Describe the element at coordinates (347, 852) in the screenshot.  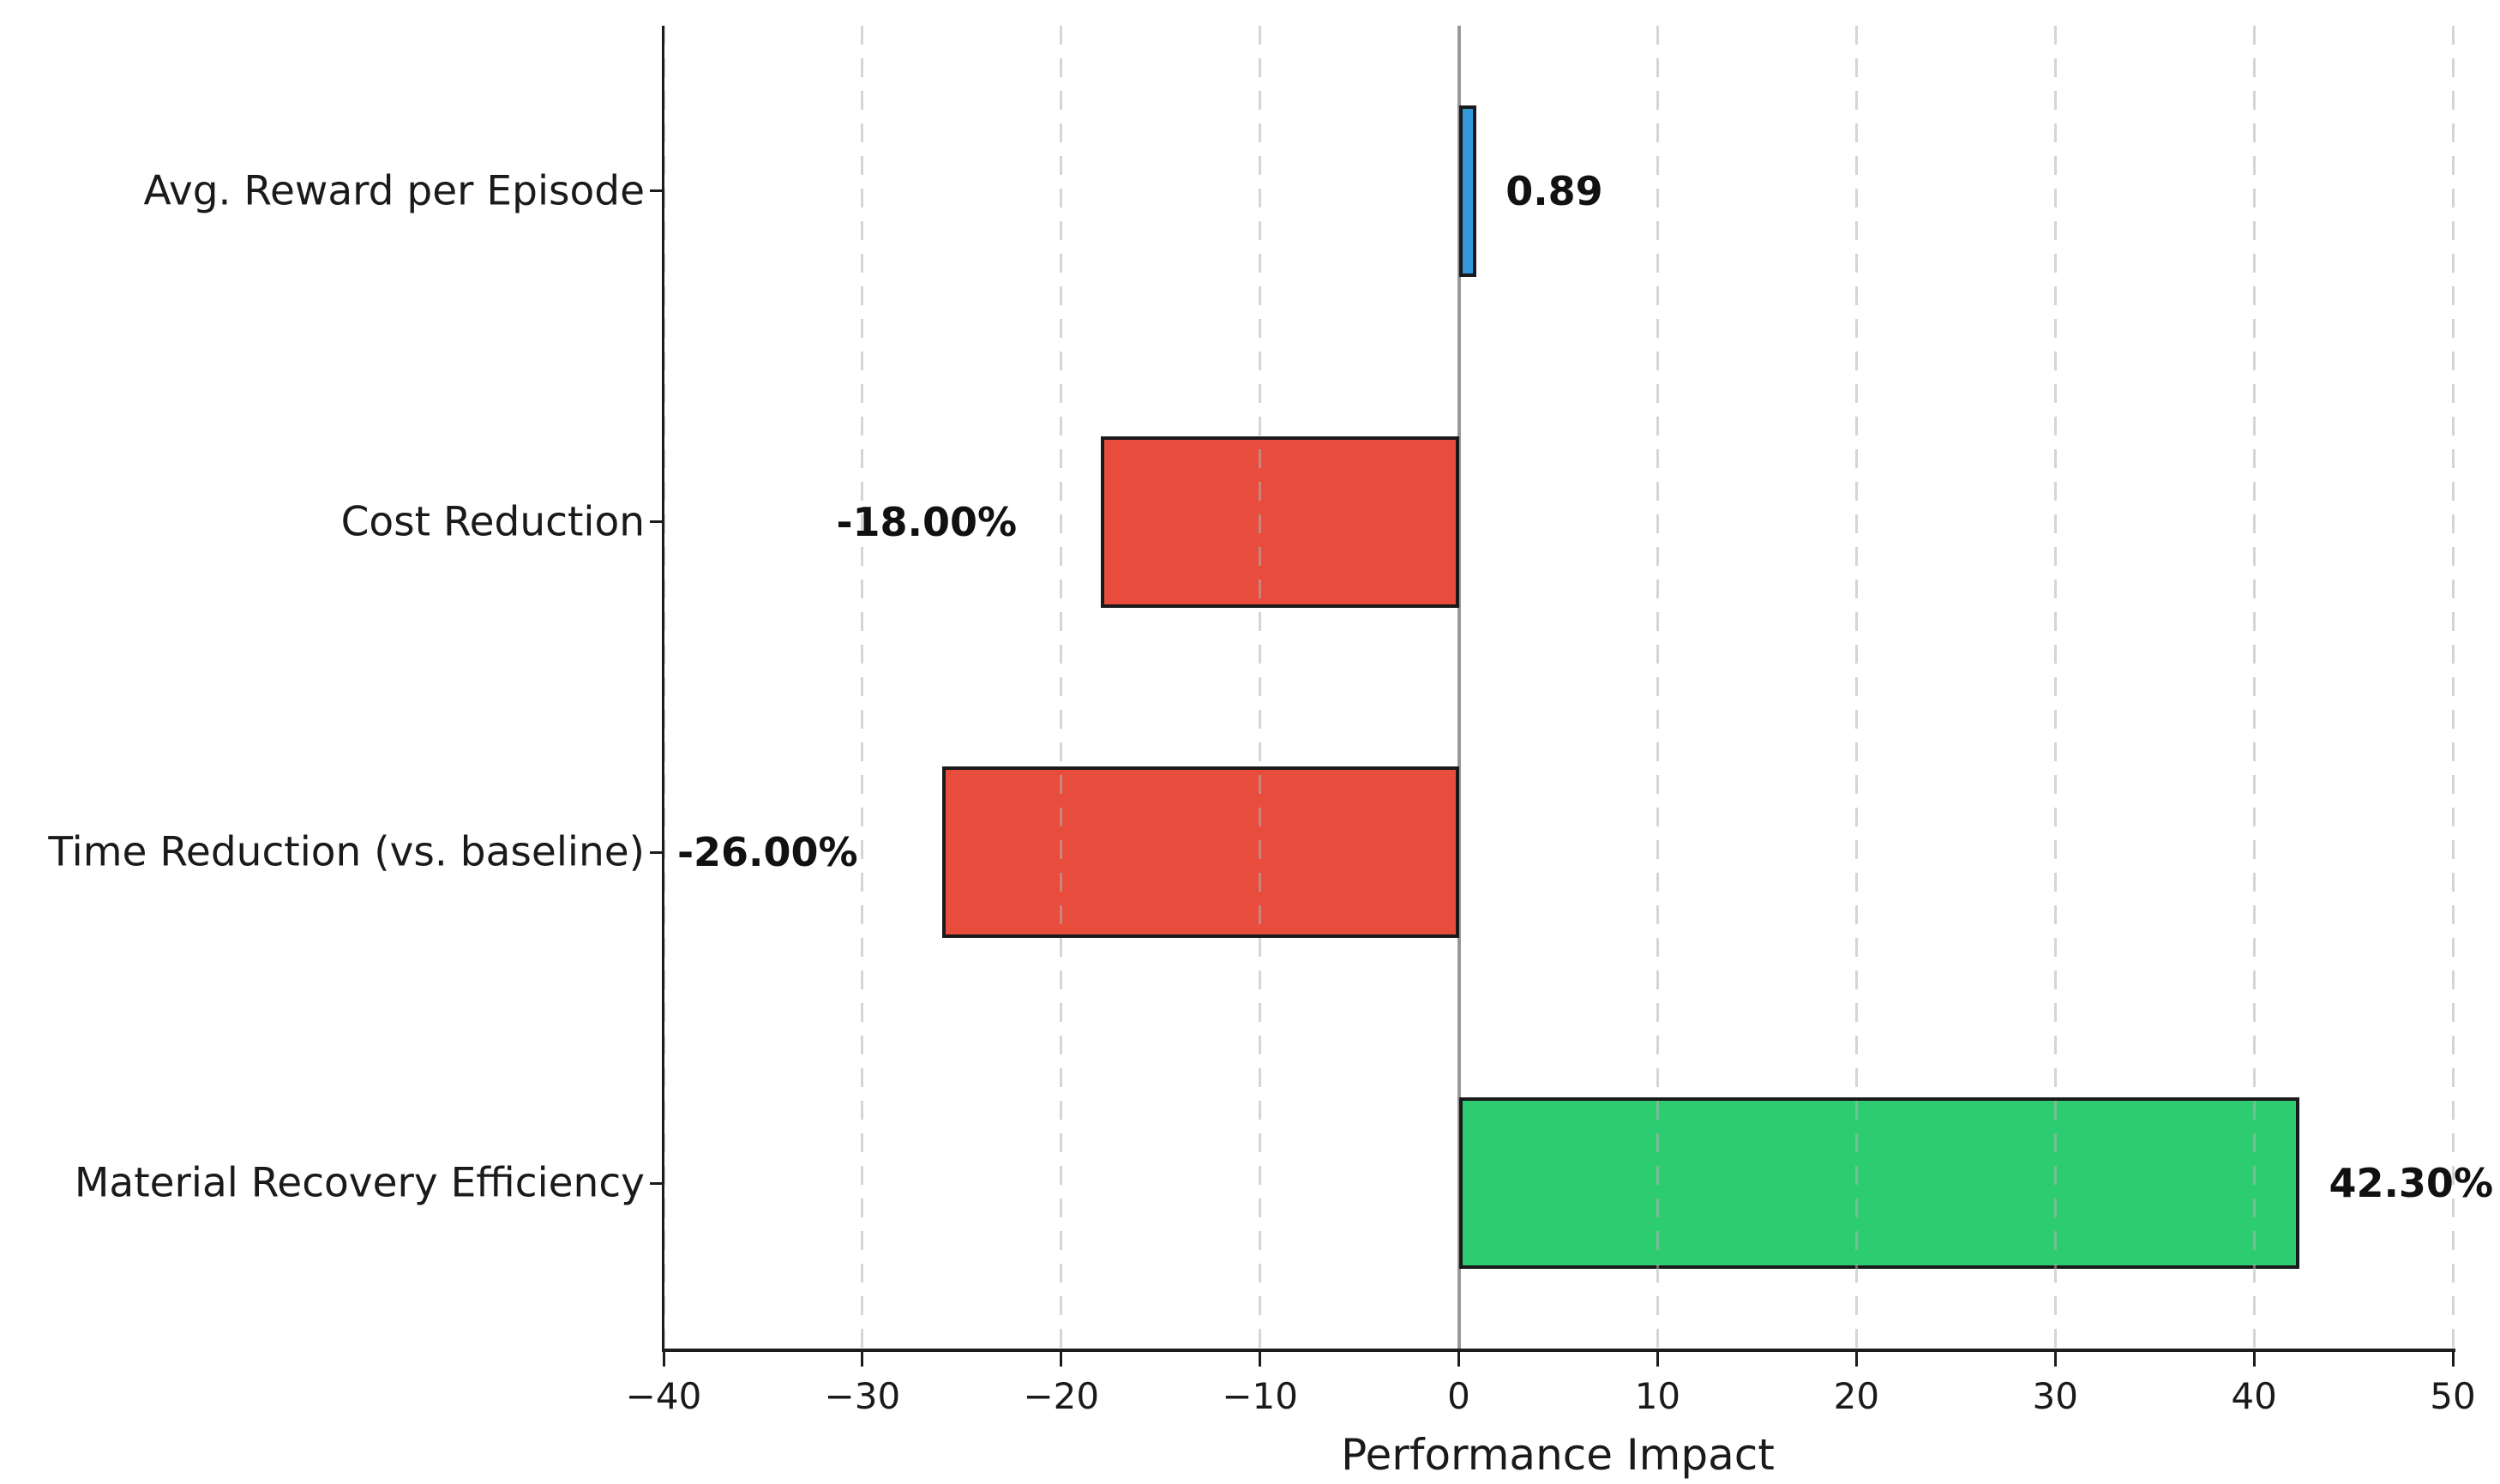
I see `category-label-time-reduction-vs-baseline: Time Reduction (vs. baseline)` at that location.